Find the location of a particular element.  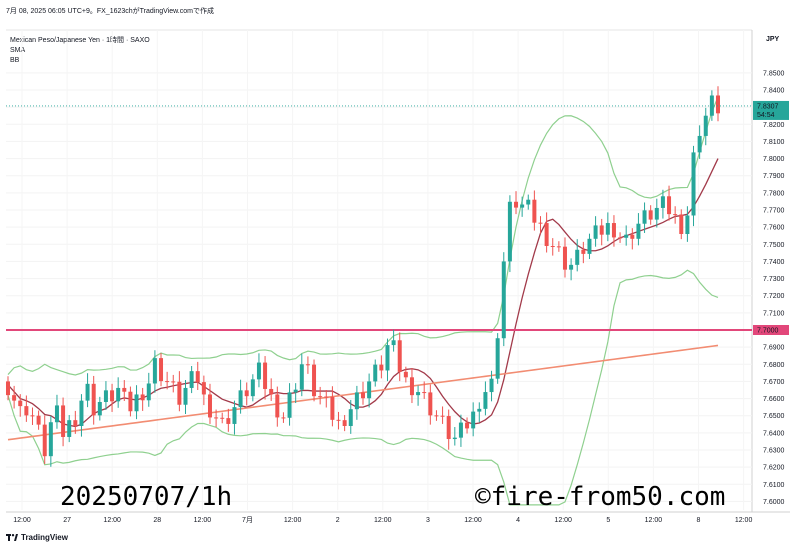

price-tick-label: 7.8100 is located at coordinates (774, 142).